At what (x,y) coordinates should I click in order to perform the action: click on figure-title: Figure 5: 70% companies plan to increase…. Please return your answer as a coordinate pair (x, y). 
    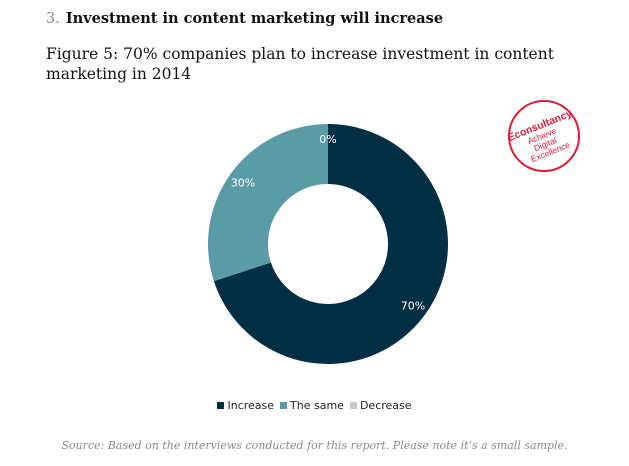
    Looking at the image, I should click on (300, 64).